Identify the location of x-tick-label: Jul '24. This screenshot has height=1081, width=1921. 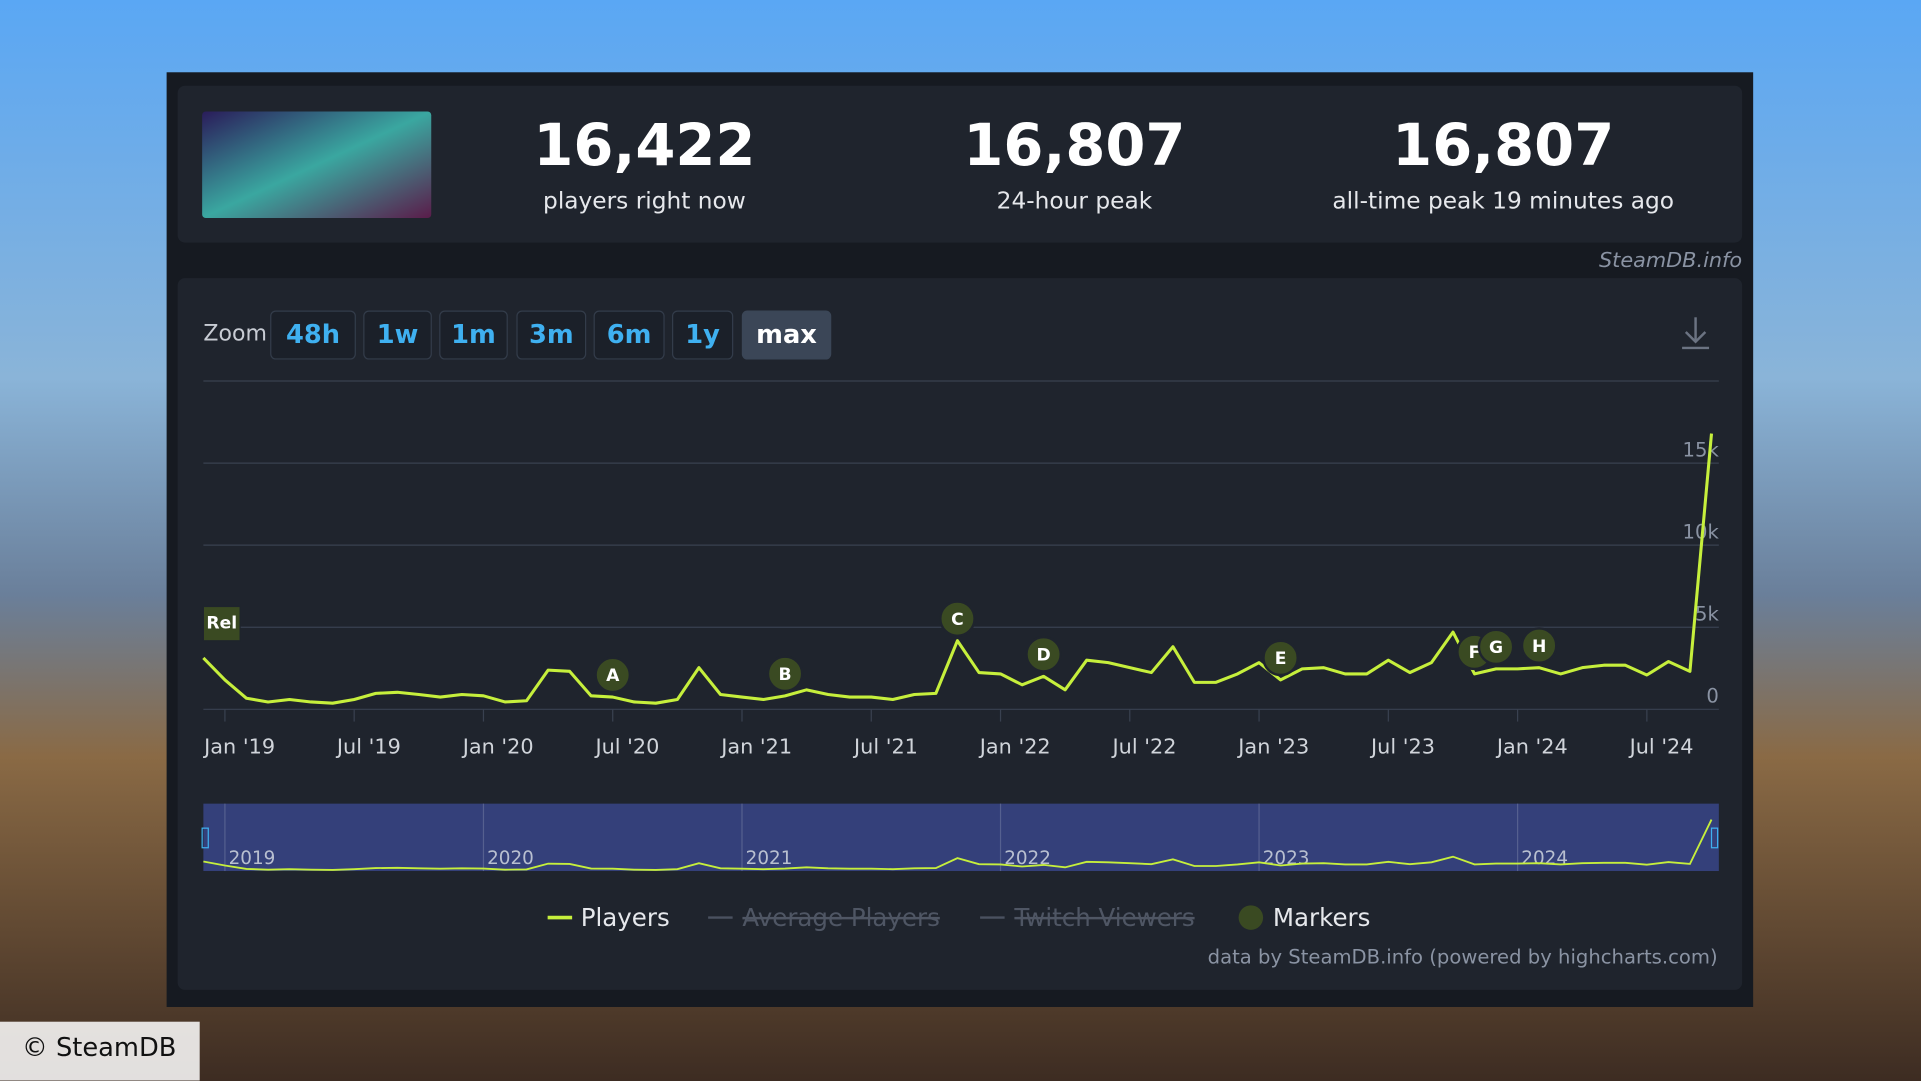
(1661, 746).